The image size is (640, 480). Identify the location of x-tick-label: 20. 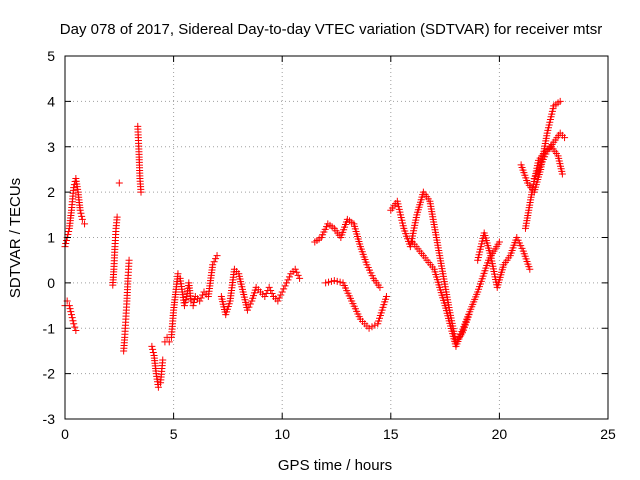
(500, 434).